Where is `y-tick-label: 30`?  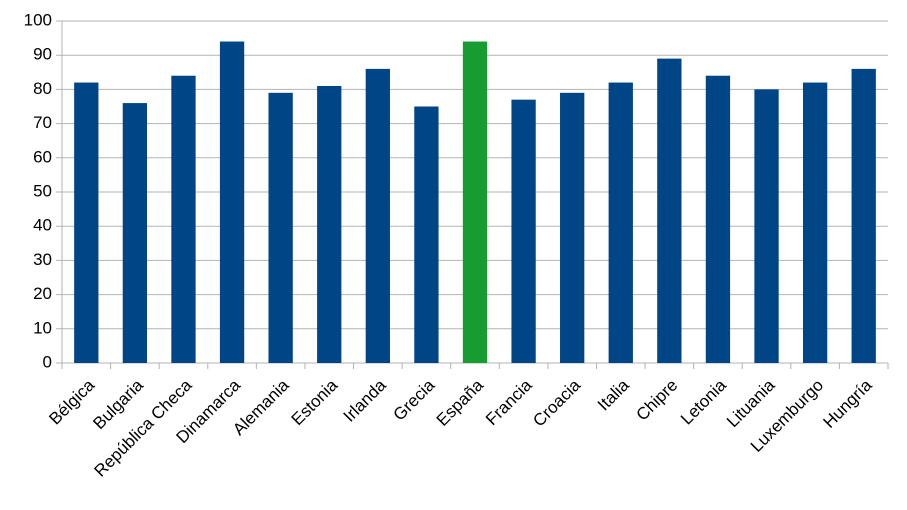
y-tick-label: 30 is located at coordinates (42, 259).